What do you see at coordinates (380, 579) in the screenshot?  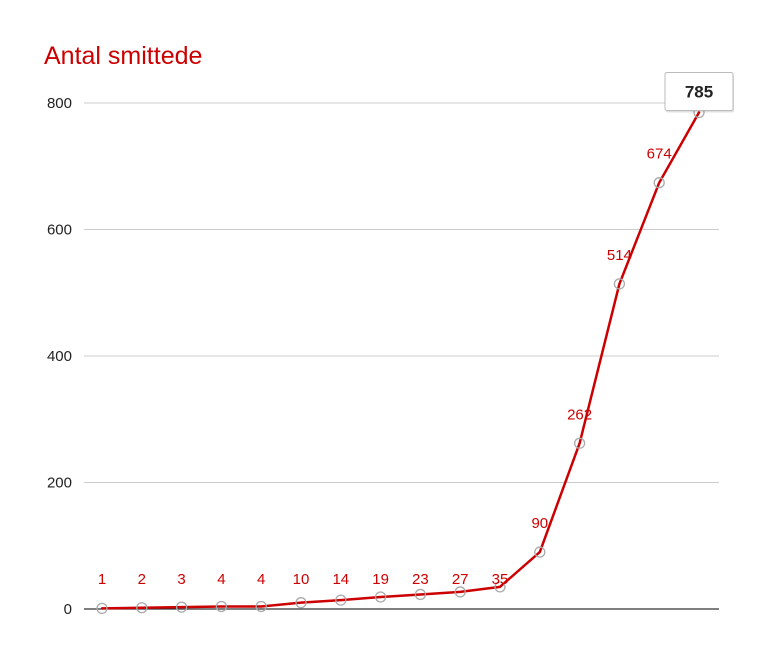 I see `data-label-7: 19` at bounding box center [380, 579].